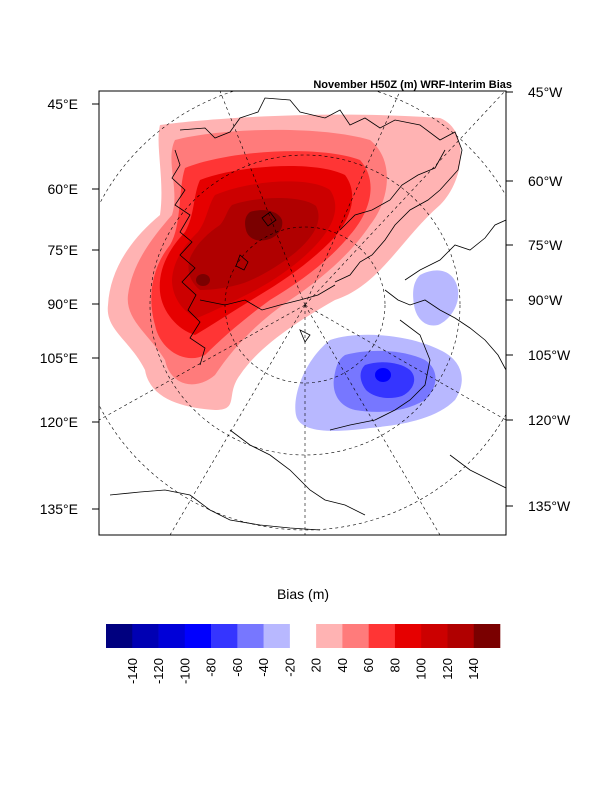 The width and height of the screenshot is (612, 792). I want to click on colorbar-tick-label: 20, so click(316, 665).